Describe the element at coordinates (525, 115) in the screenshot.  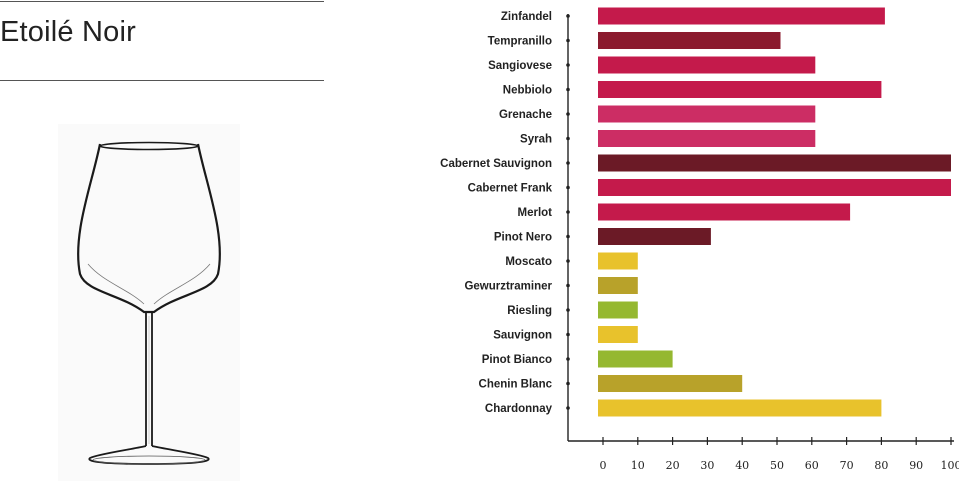
I see `category-label: Grenache` at that location.